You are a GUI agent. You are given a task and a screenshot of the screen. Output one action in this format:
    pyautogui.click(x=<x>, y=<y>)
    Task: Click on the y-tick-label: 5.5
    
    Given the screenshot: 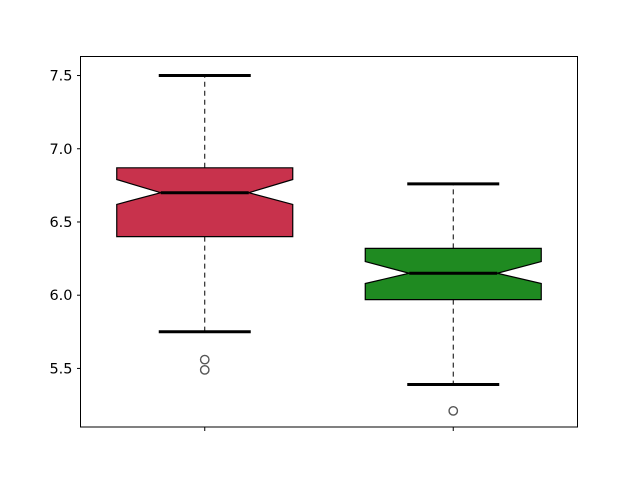 What is the action you would take?
    pyautogui.click(x=60, y=369)
    